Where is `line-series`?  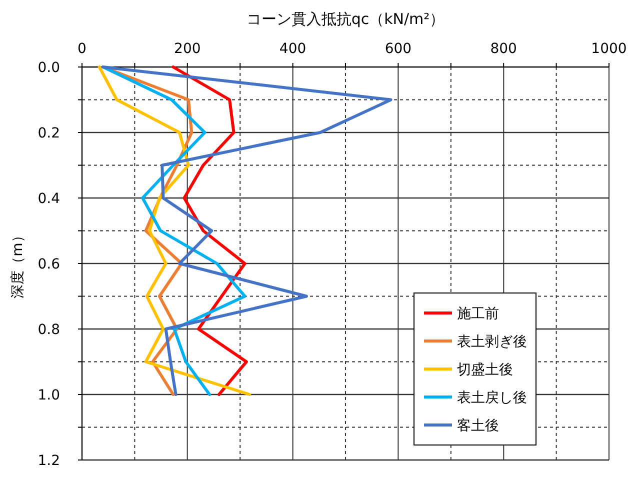
line-series is located at coordinates (210, 231).